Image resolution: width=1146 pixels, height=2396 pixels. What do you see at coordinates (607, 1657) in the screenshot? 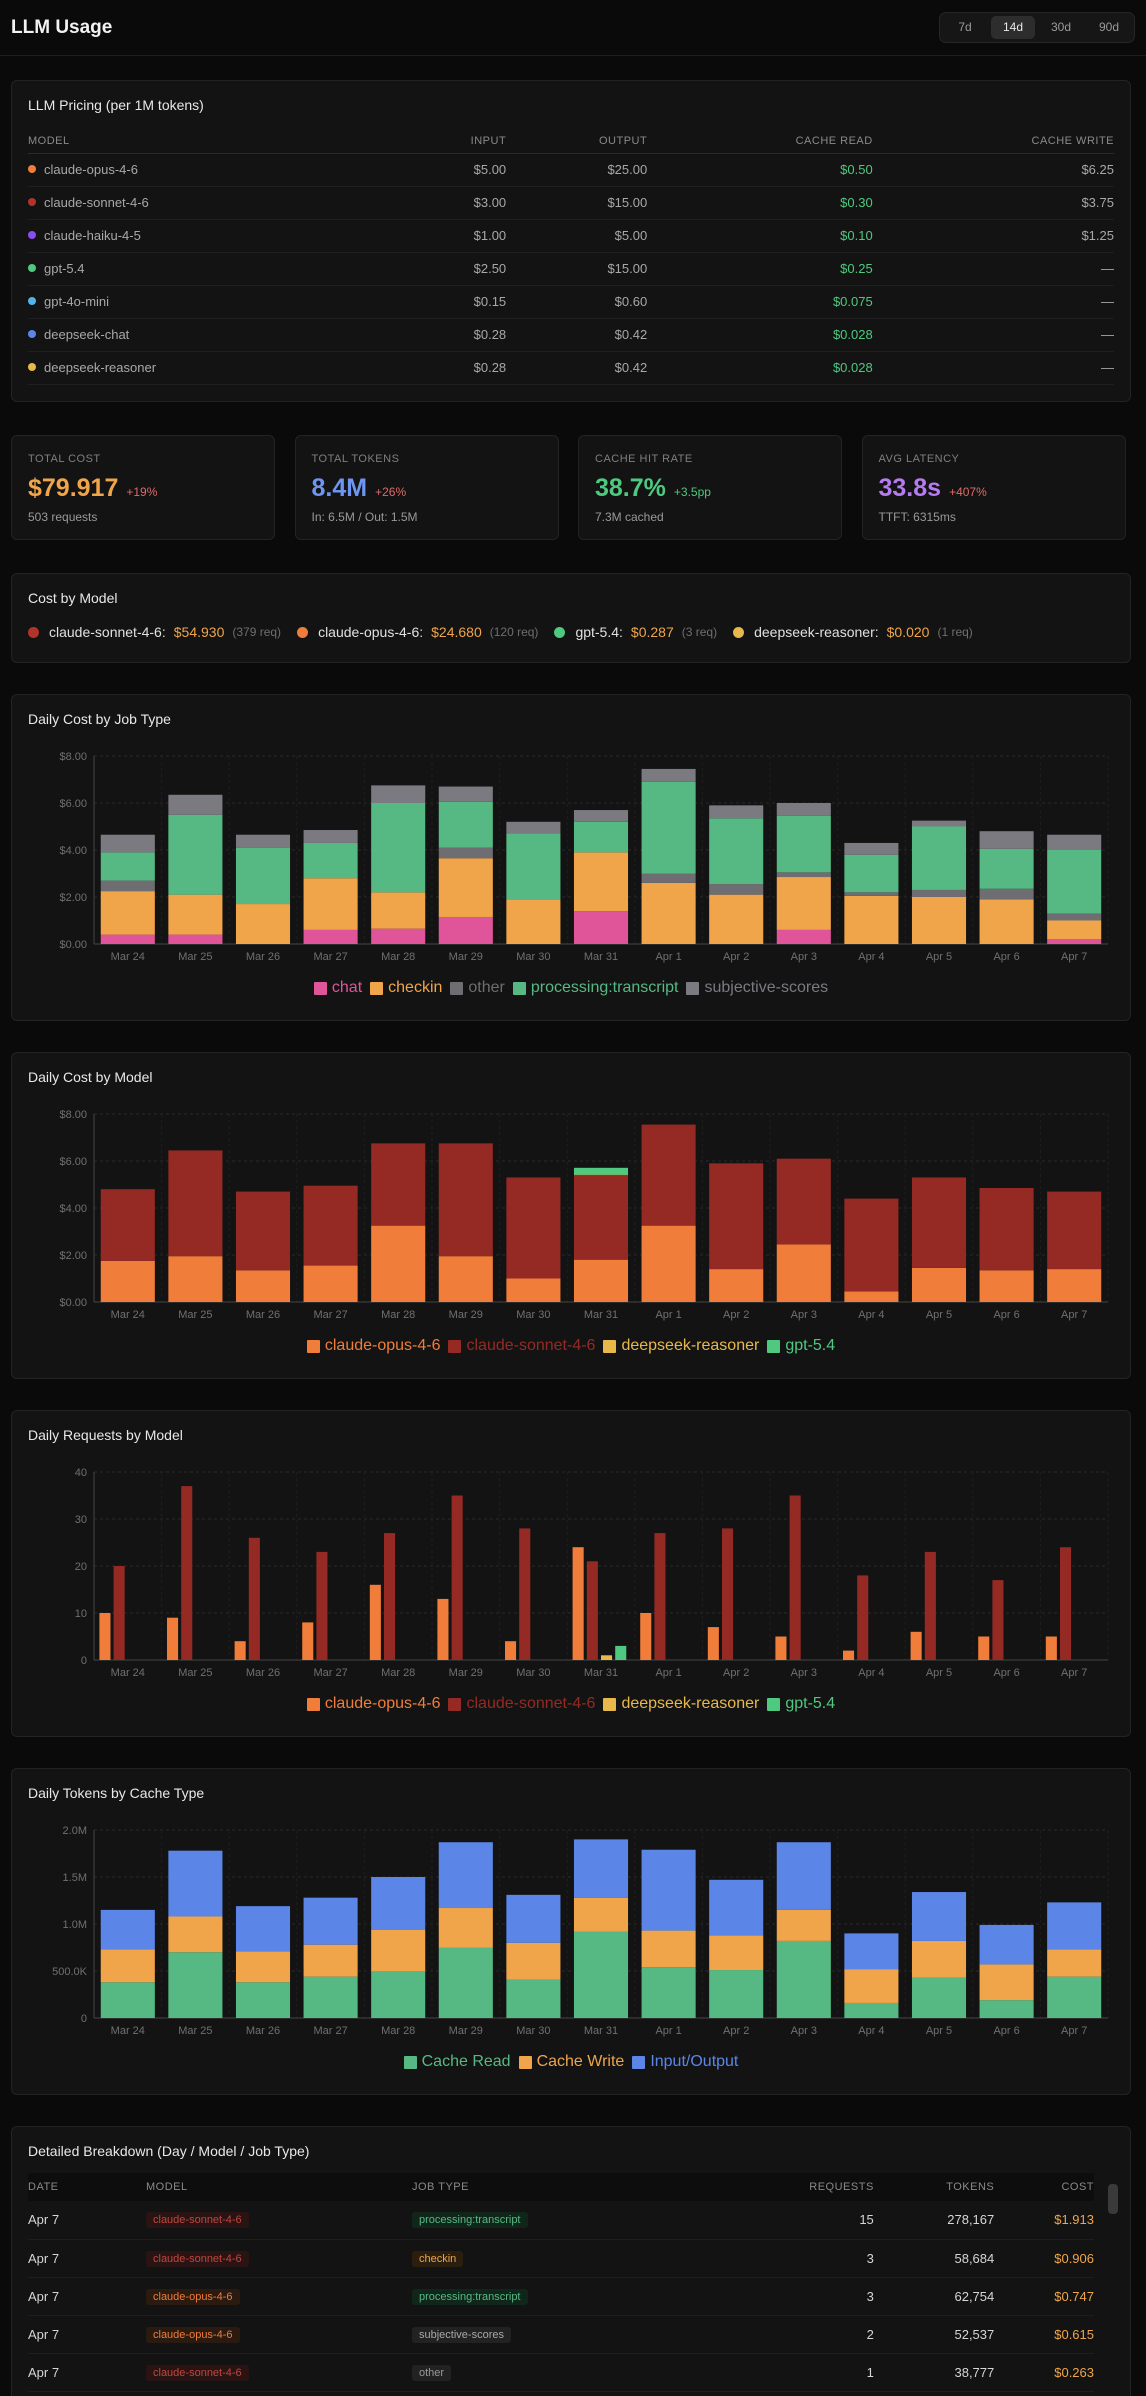
I see `bar-deepseek-reasoner` at bounding box center [607, 1657].